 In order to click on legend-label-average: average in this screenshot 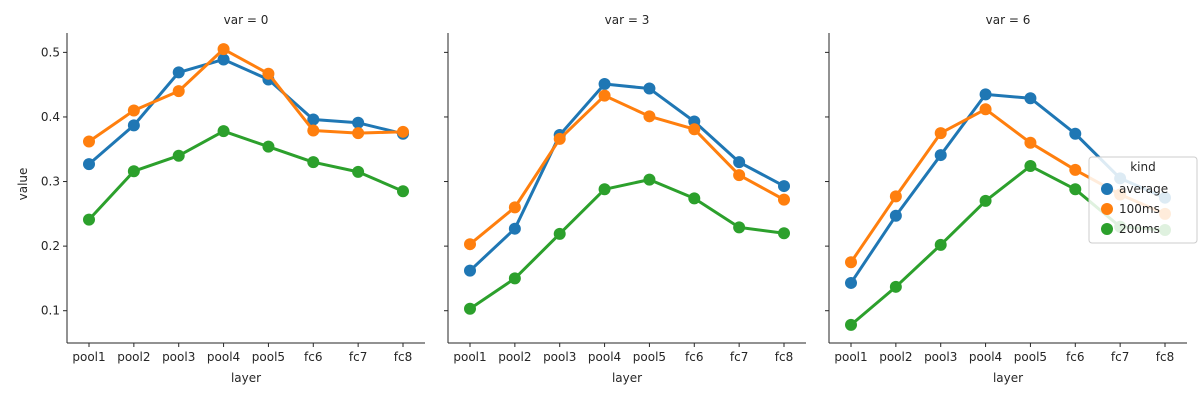, I will do `click(1143, 189)`.